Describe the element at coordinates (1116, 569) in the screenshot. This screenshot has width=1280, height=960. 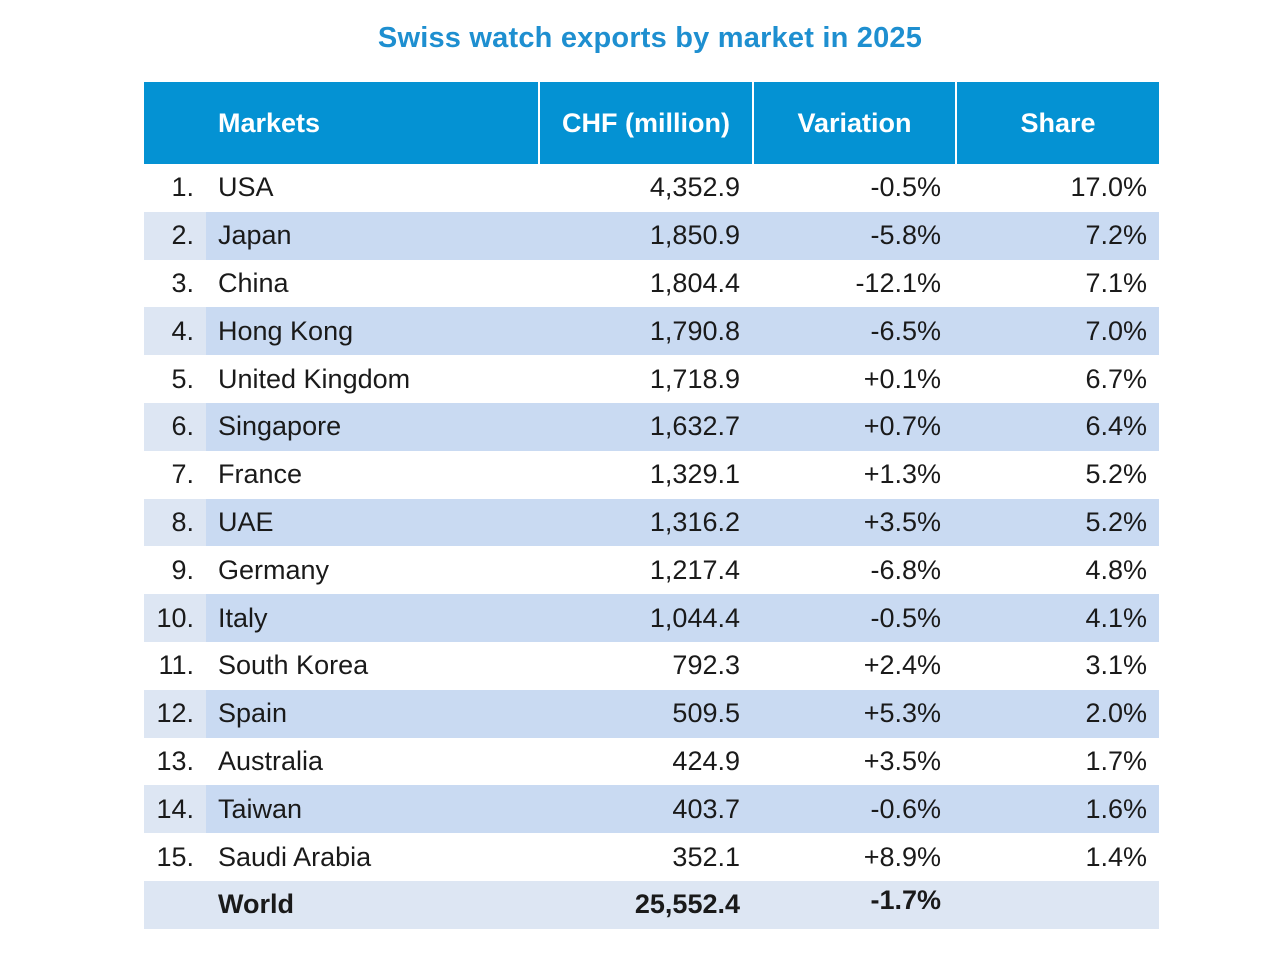
I see `row-share: 4.8%` at that location.